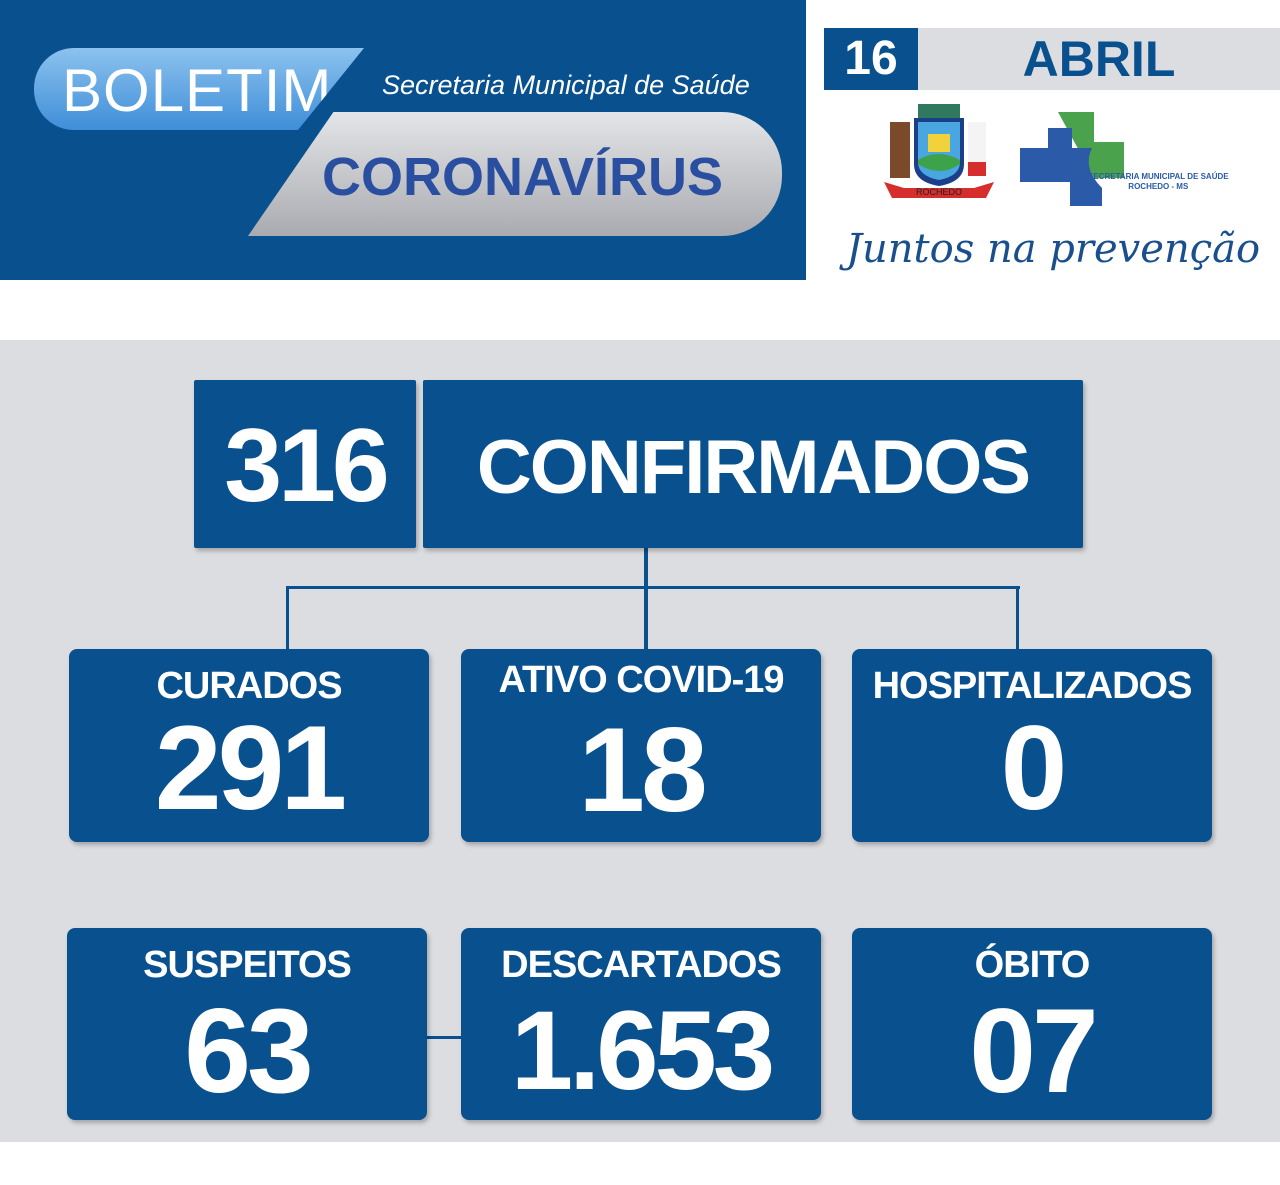  I want to click on title: CORONAVÍRUS, so click(515, 174).